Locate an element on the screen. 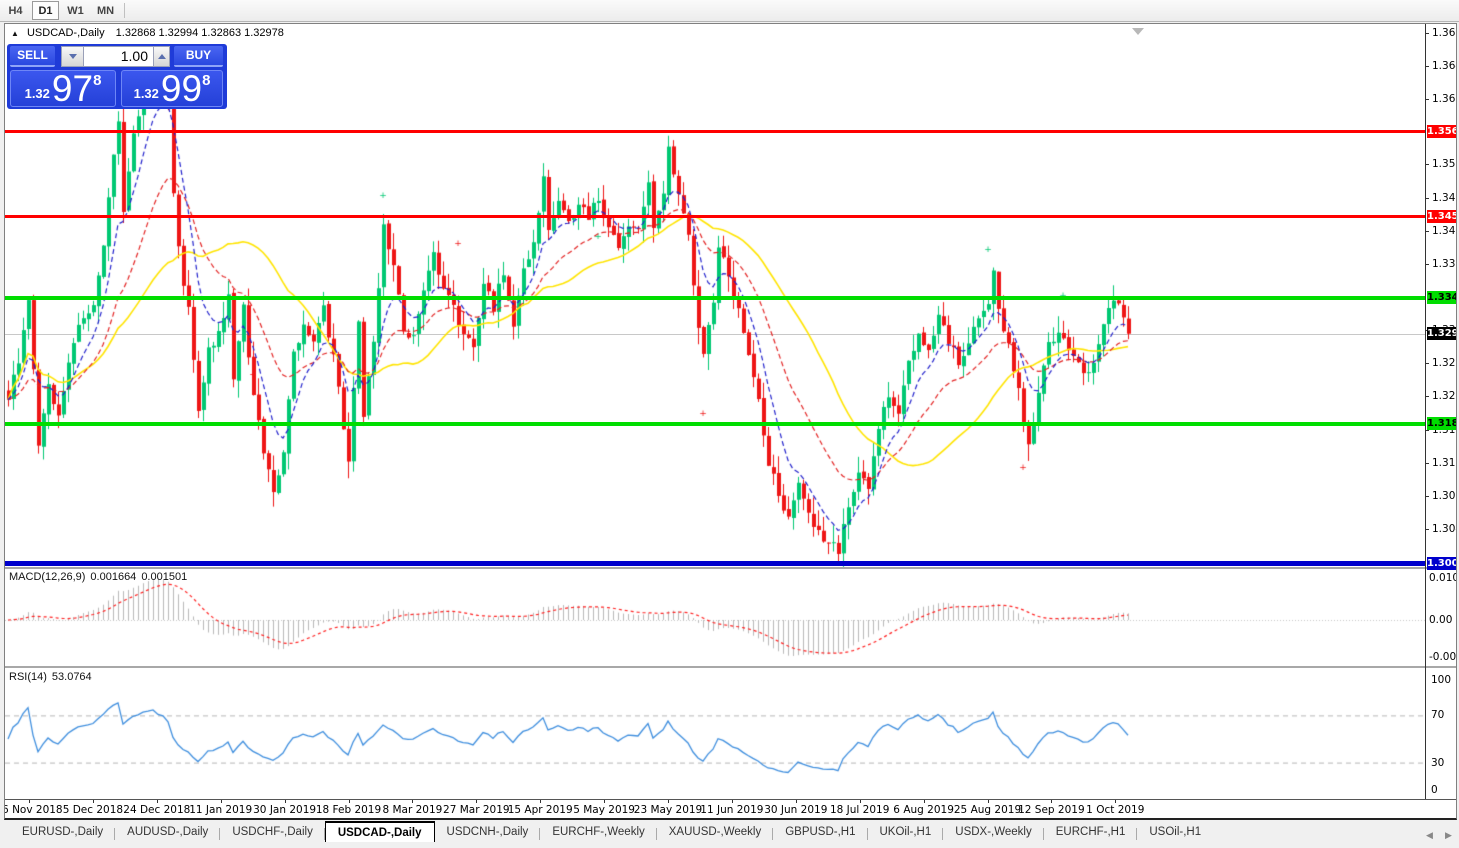 The height and width of the screenshot is (848, 1459). tab-eurusd-daily: EURUSD-,Daily is located at coordinates (63, 831).